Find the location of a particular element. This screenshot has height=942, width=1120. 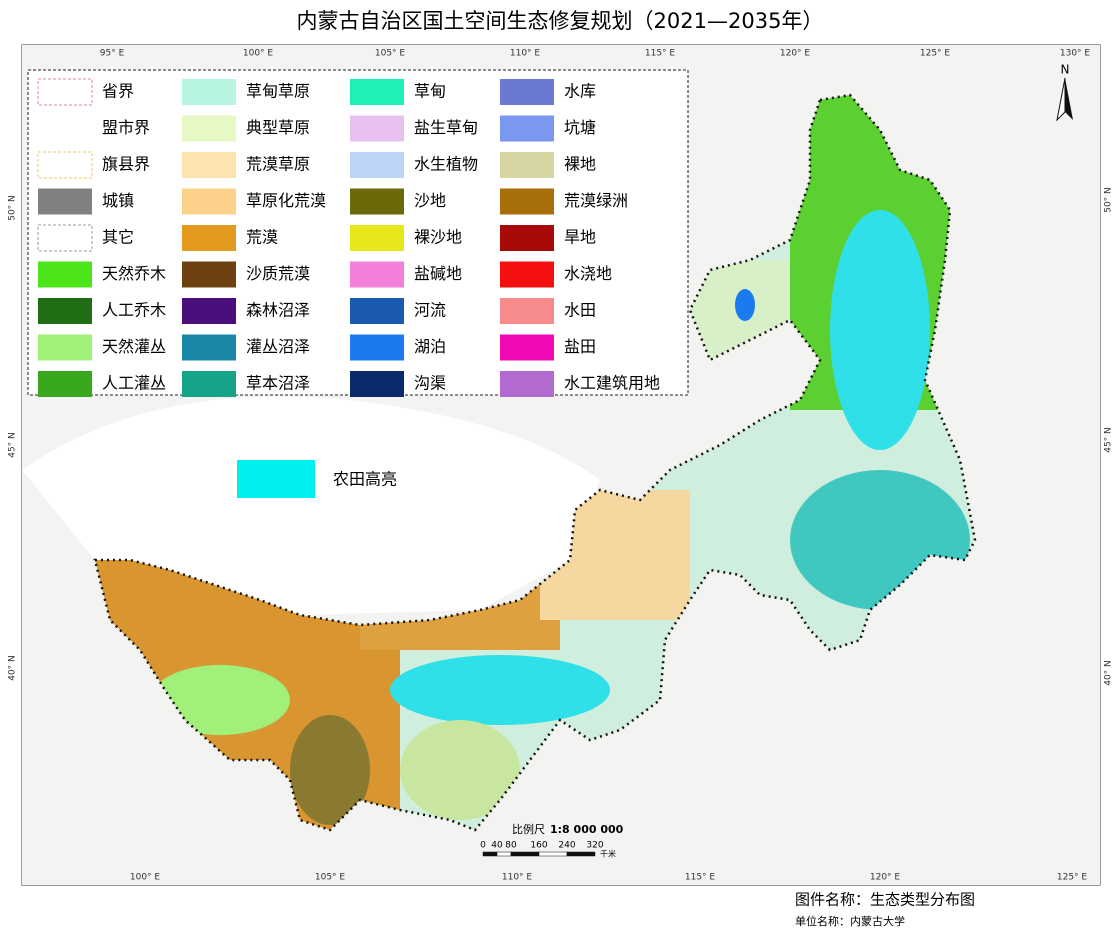

legend-label: 荒漠绿洲 is located at coordinates (596, 200).